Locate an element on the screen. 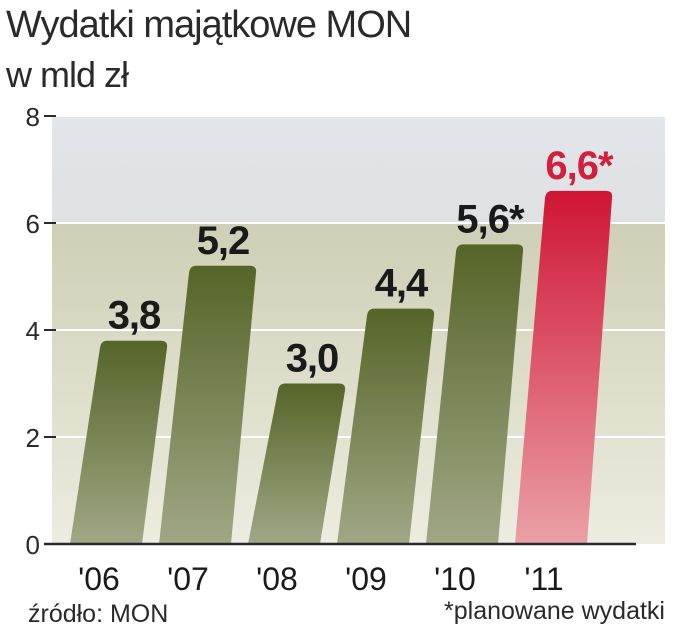 The width and height of the screenshot is (673, 640). bar-value-label: 6,6* is located at coordinates (579, 166).